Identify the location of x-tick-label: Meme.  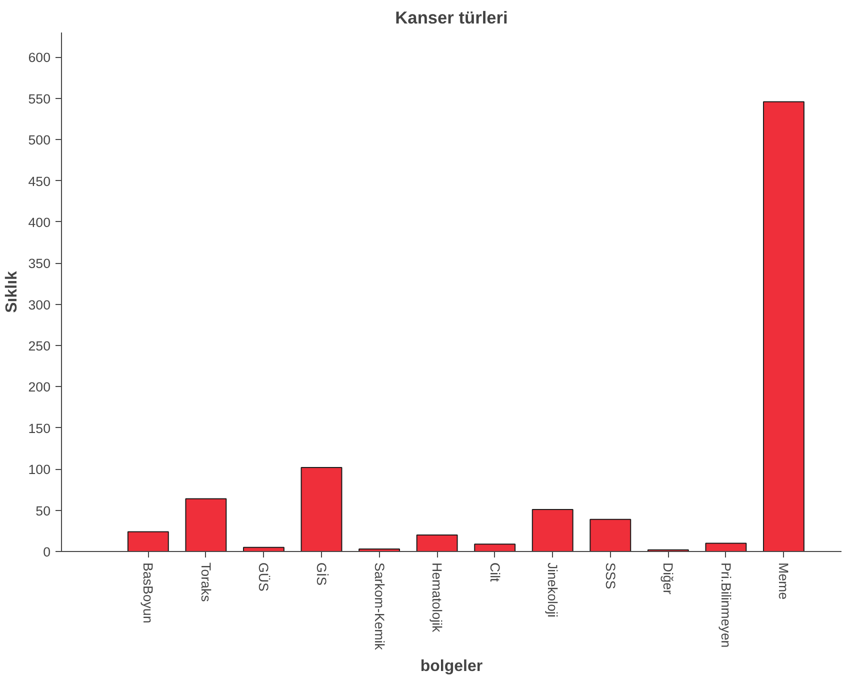
(784, 581).